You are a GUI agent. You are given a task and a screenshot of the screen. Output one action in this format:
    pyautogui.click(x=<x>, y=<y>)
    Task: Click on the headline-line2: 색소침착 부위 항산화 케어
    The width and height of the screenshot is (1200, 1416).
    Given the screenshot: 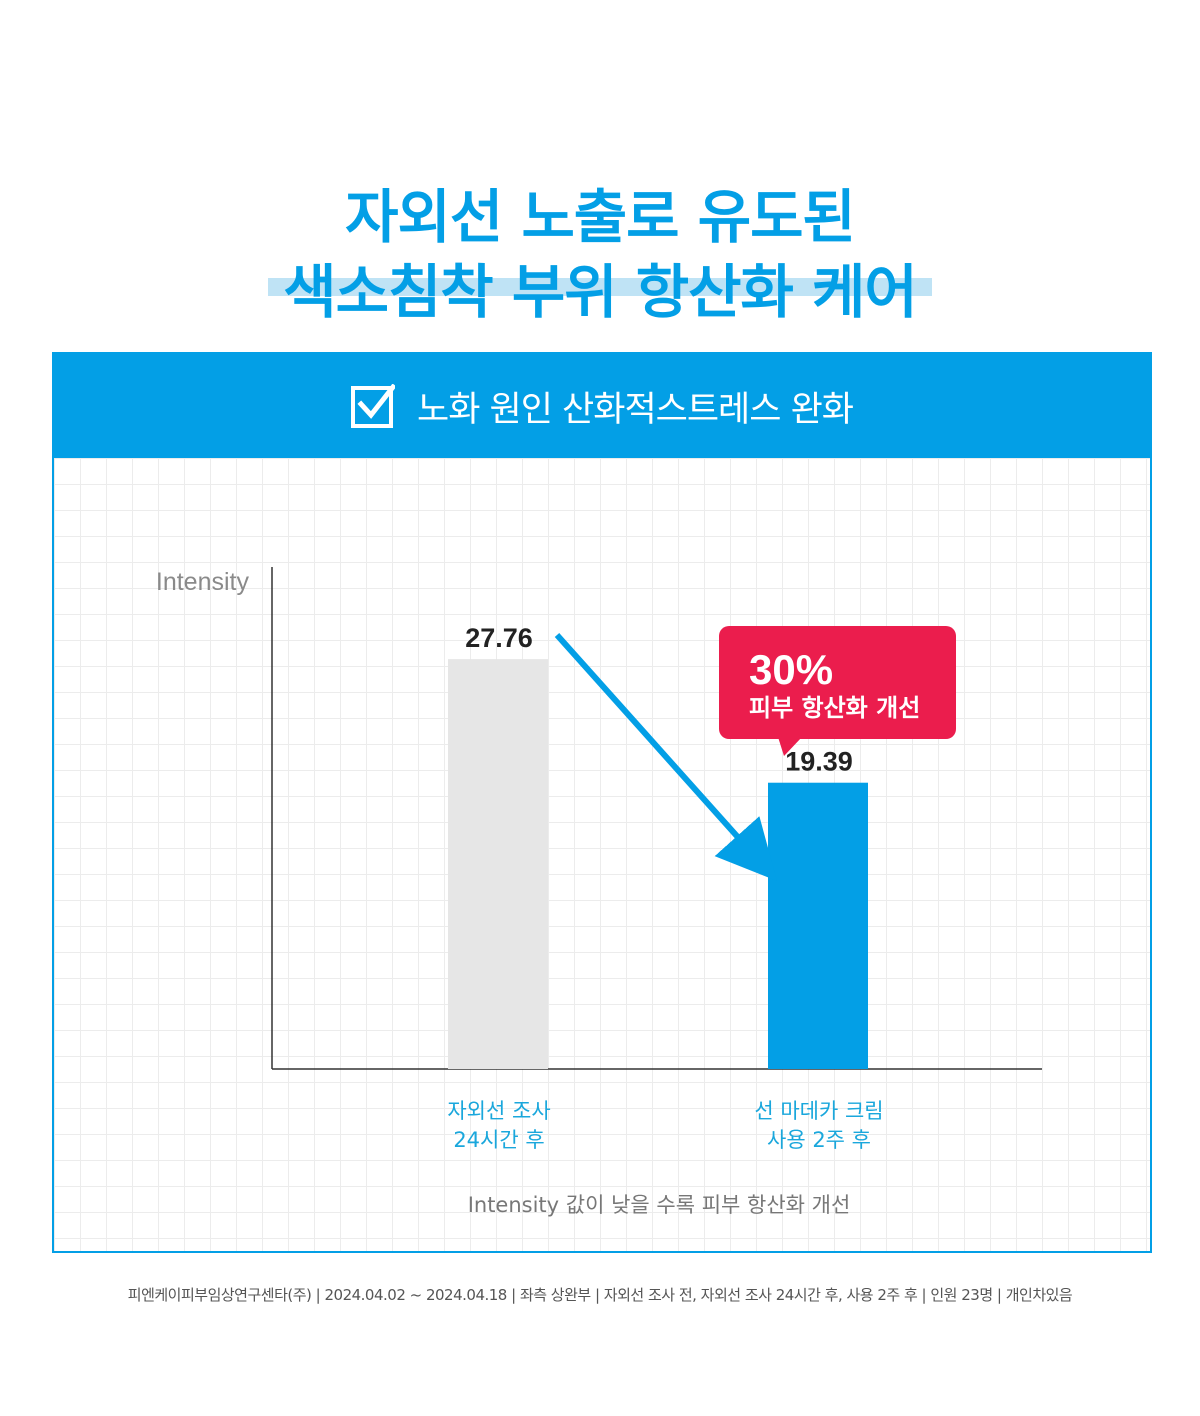 What is the action you would take?
    pyautogui.click(x=600, y=292)
    